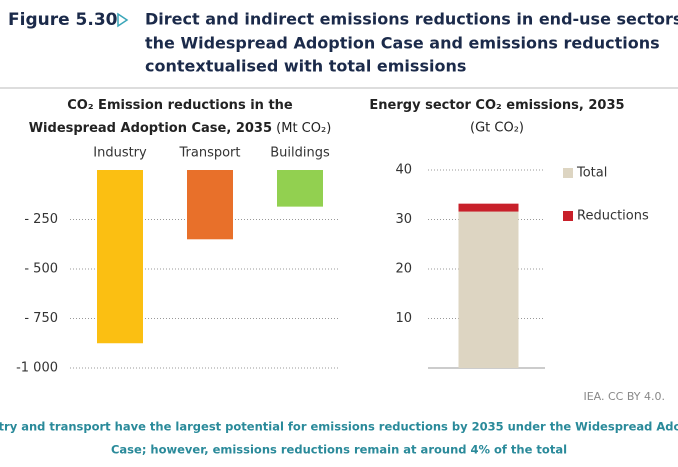  I want to click on y-tick-label: 30, so click(403, 219).